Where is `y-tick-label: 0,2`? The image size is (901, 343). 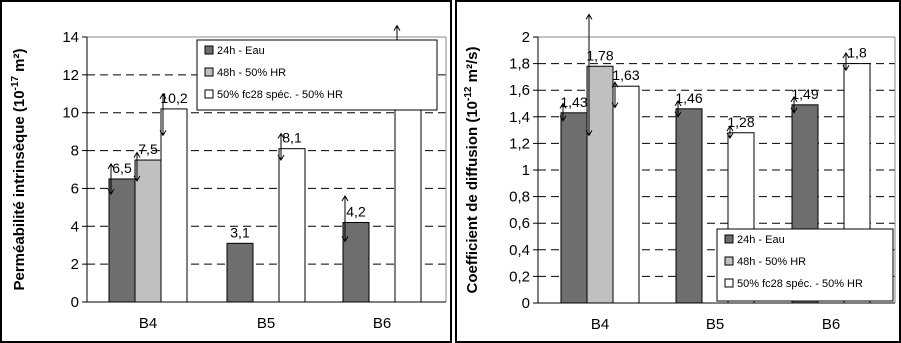 y-tick-label: 0,2 is located at coordinates (519, 276).